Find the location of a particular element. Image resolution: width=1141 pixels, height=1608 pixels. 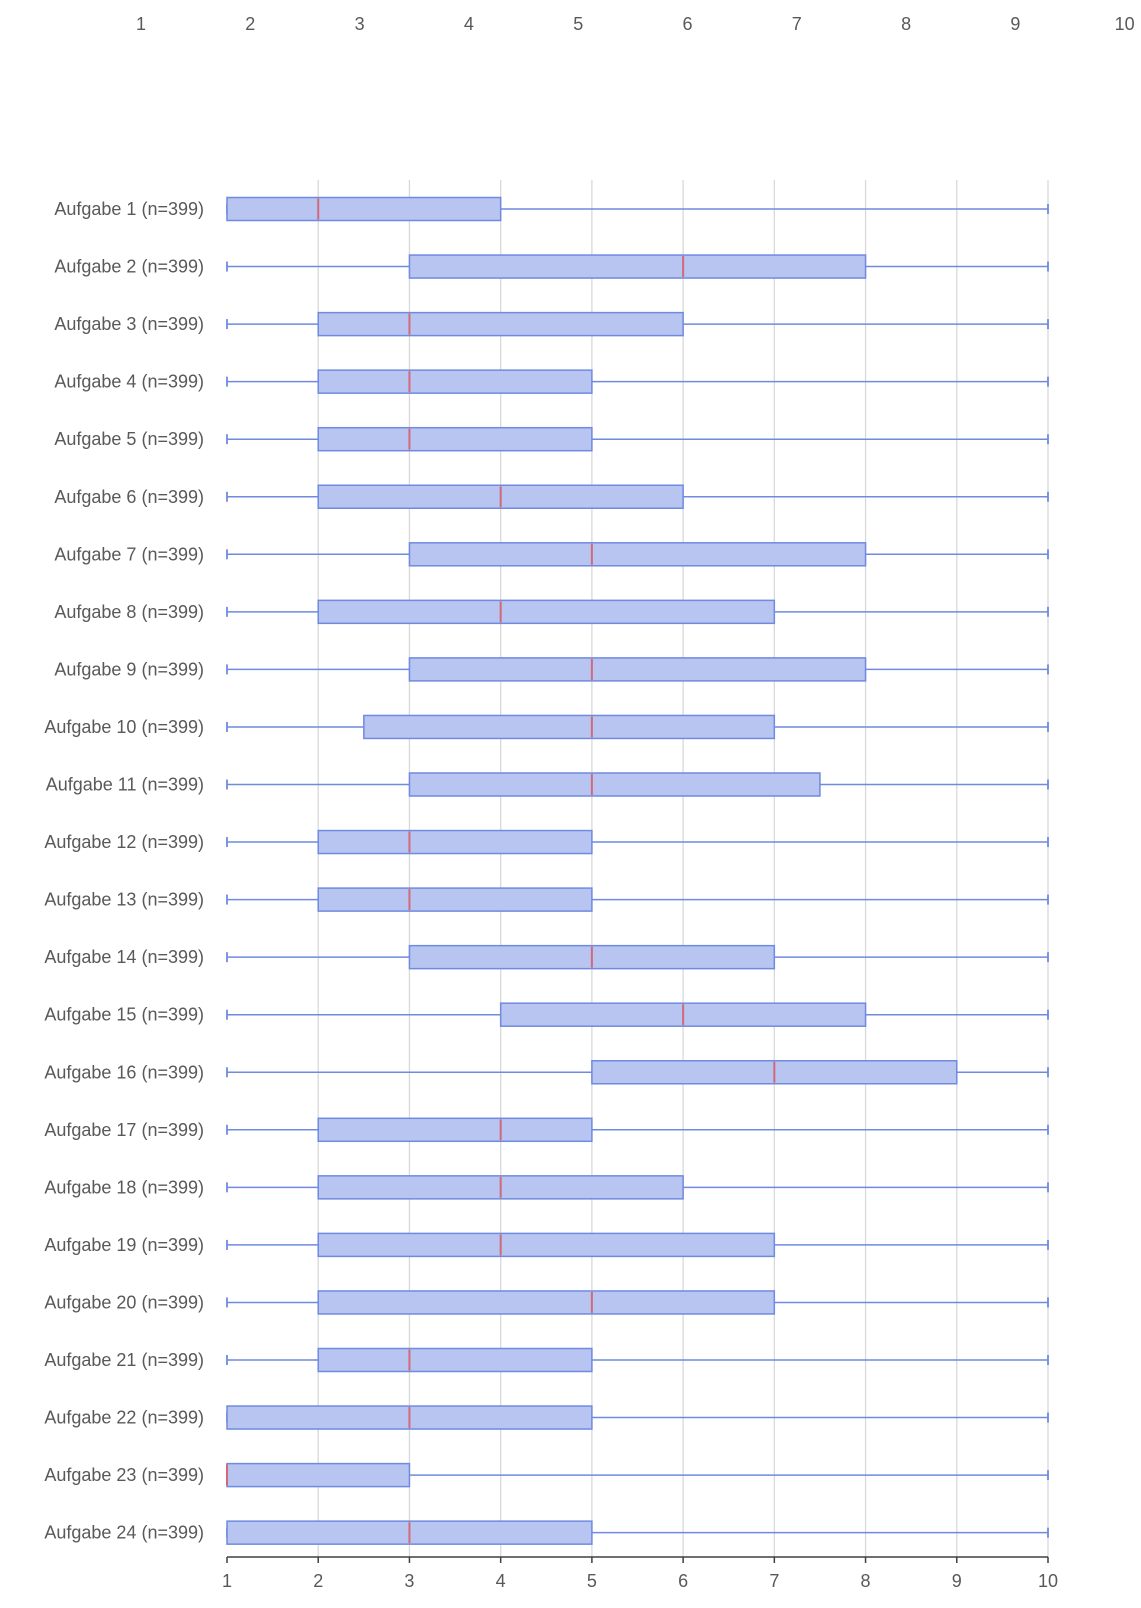

box-row: Aufgabe 7 (n=399) is located at coordinates (551, 554).